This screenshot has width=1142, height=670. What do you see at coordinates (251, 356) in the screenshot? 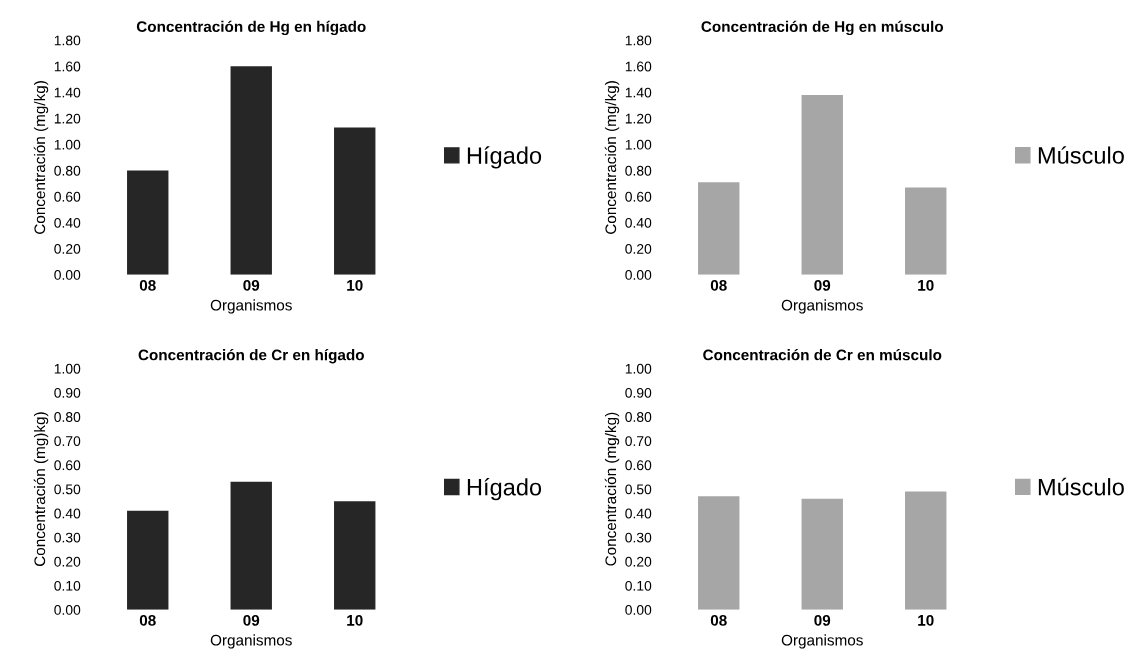
I see `chart-title: Concentración de Cr en hígado` at bounding box center [251, 356].